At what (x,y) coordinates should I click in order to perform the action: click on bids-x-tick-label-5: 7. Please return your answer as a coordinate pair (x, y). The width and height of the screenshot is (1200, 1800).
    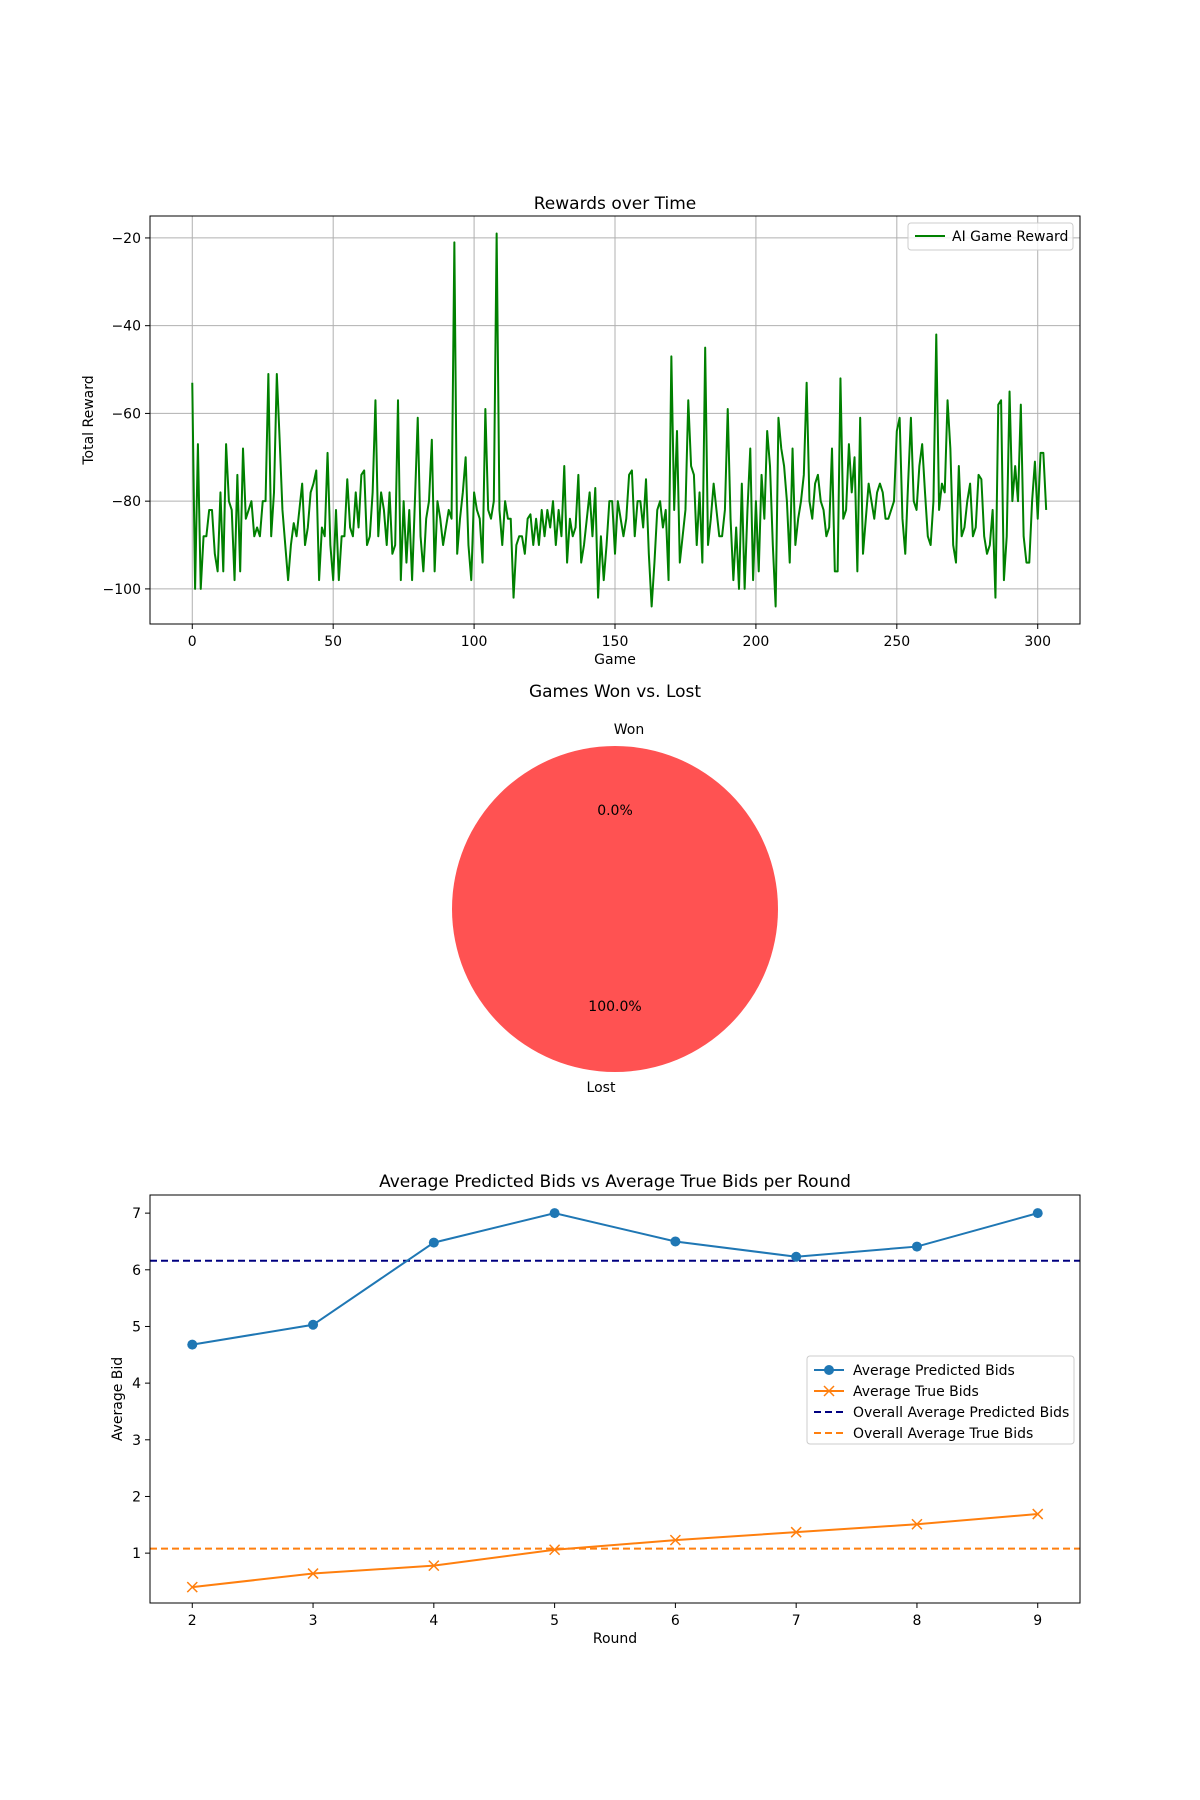
    Looking at the image, I should click on (796, 1621).